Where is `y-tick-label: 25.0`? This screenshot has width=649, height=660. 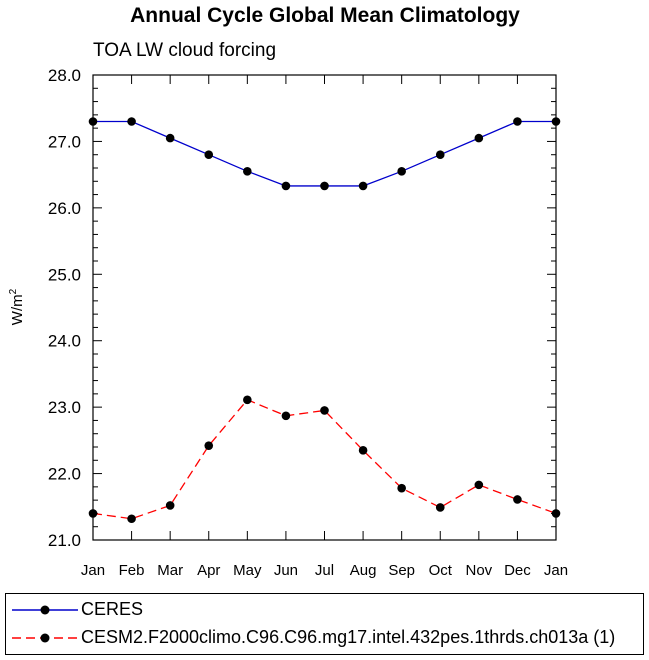
y-tick-label: 25.0 is located at coordinates (64, 274).